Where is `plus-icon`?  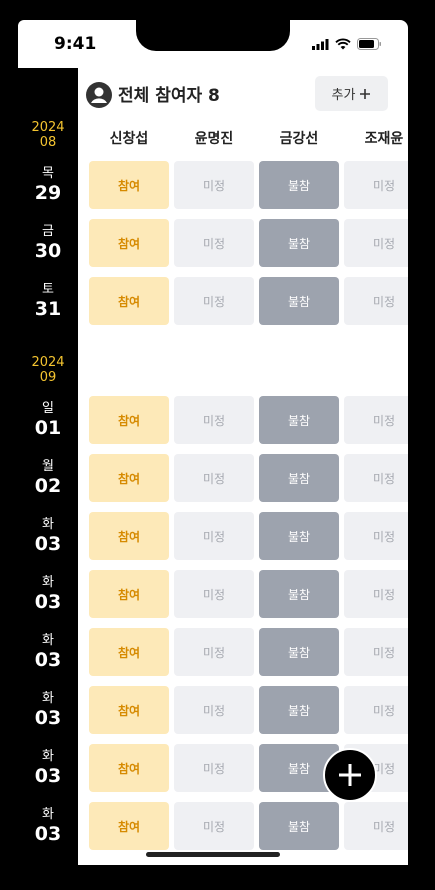
plus-icon is located at coordinates (365, 93).